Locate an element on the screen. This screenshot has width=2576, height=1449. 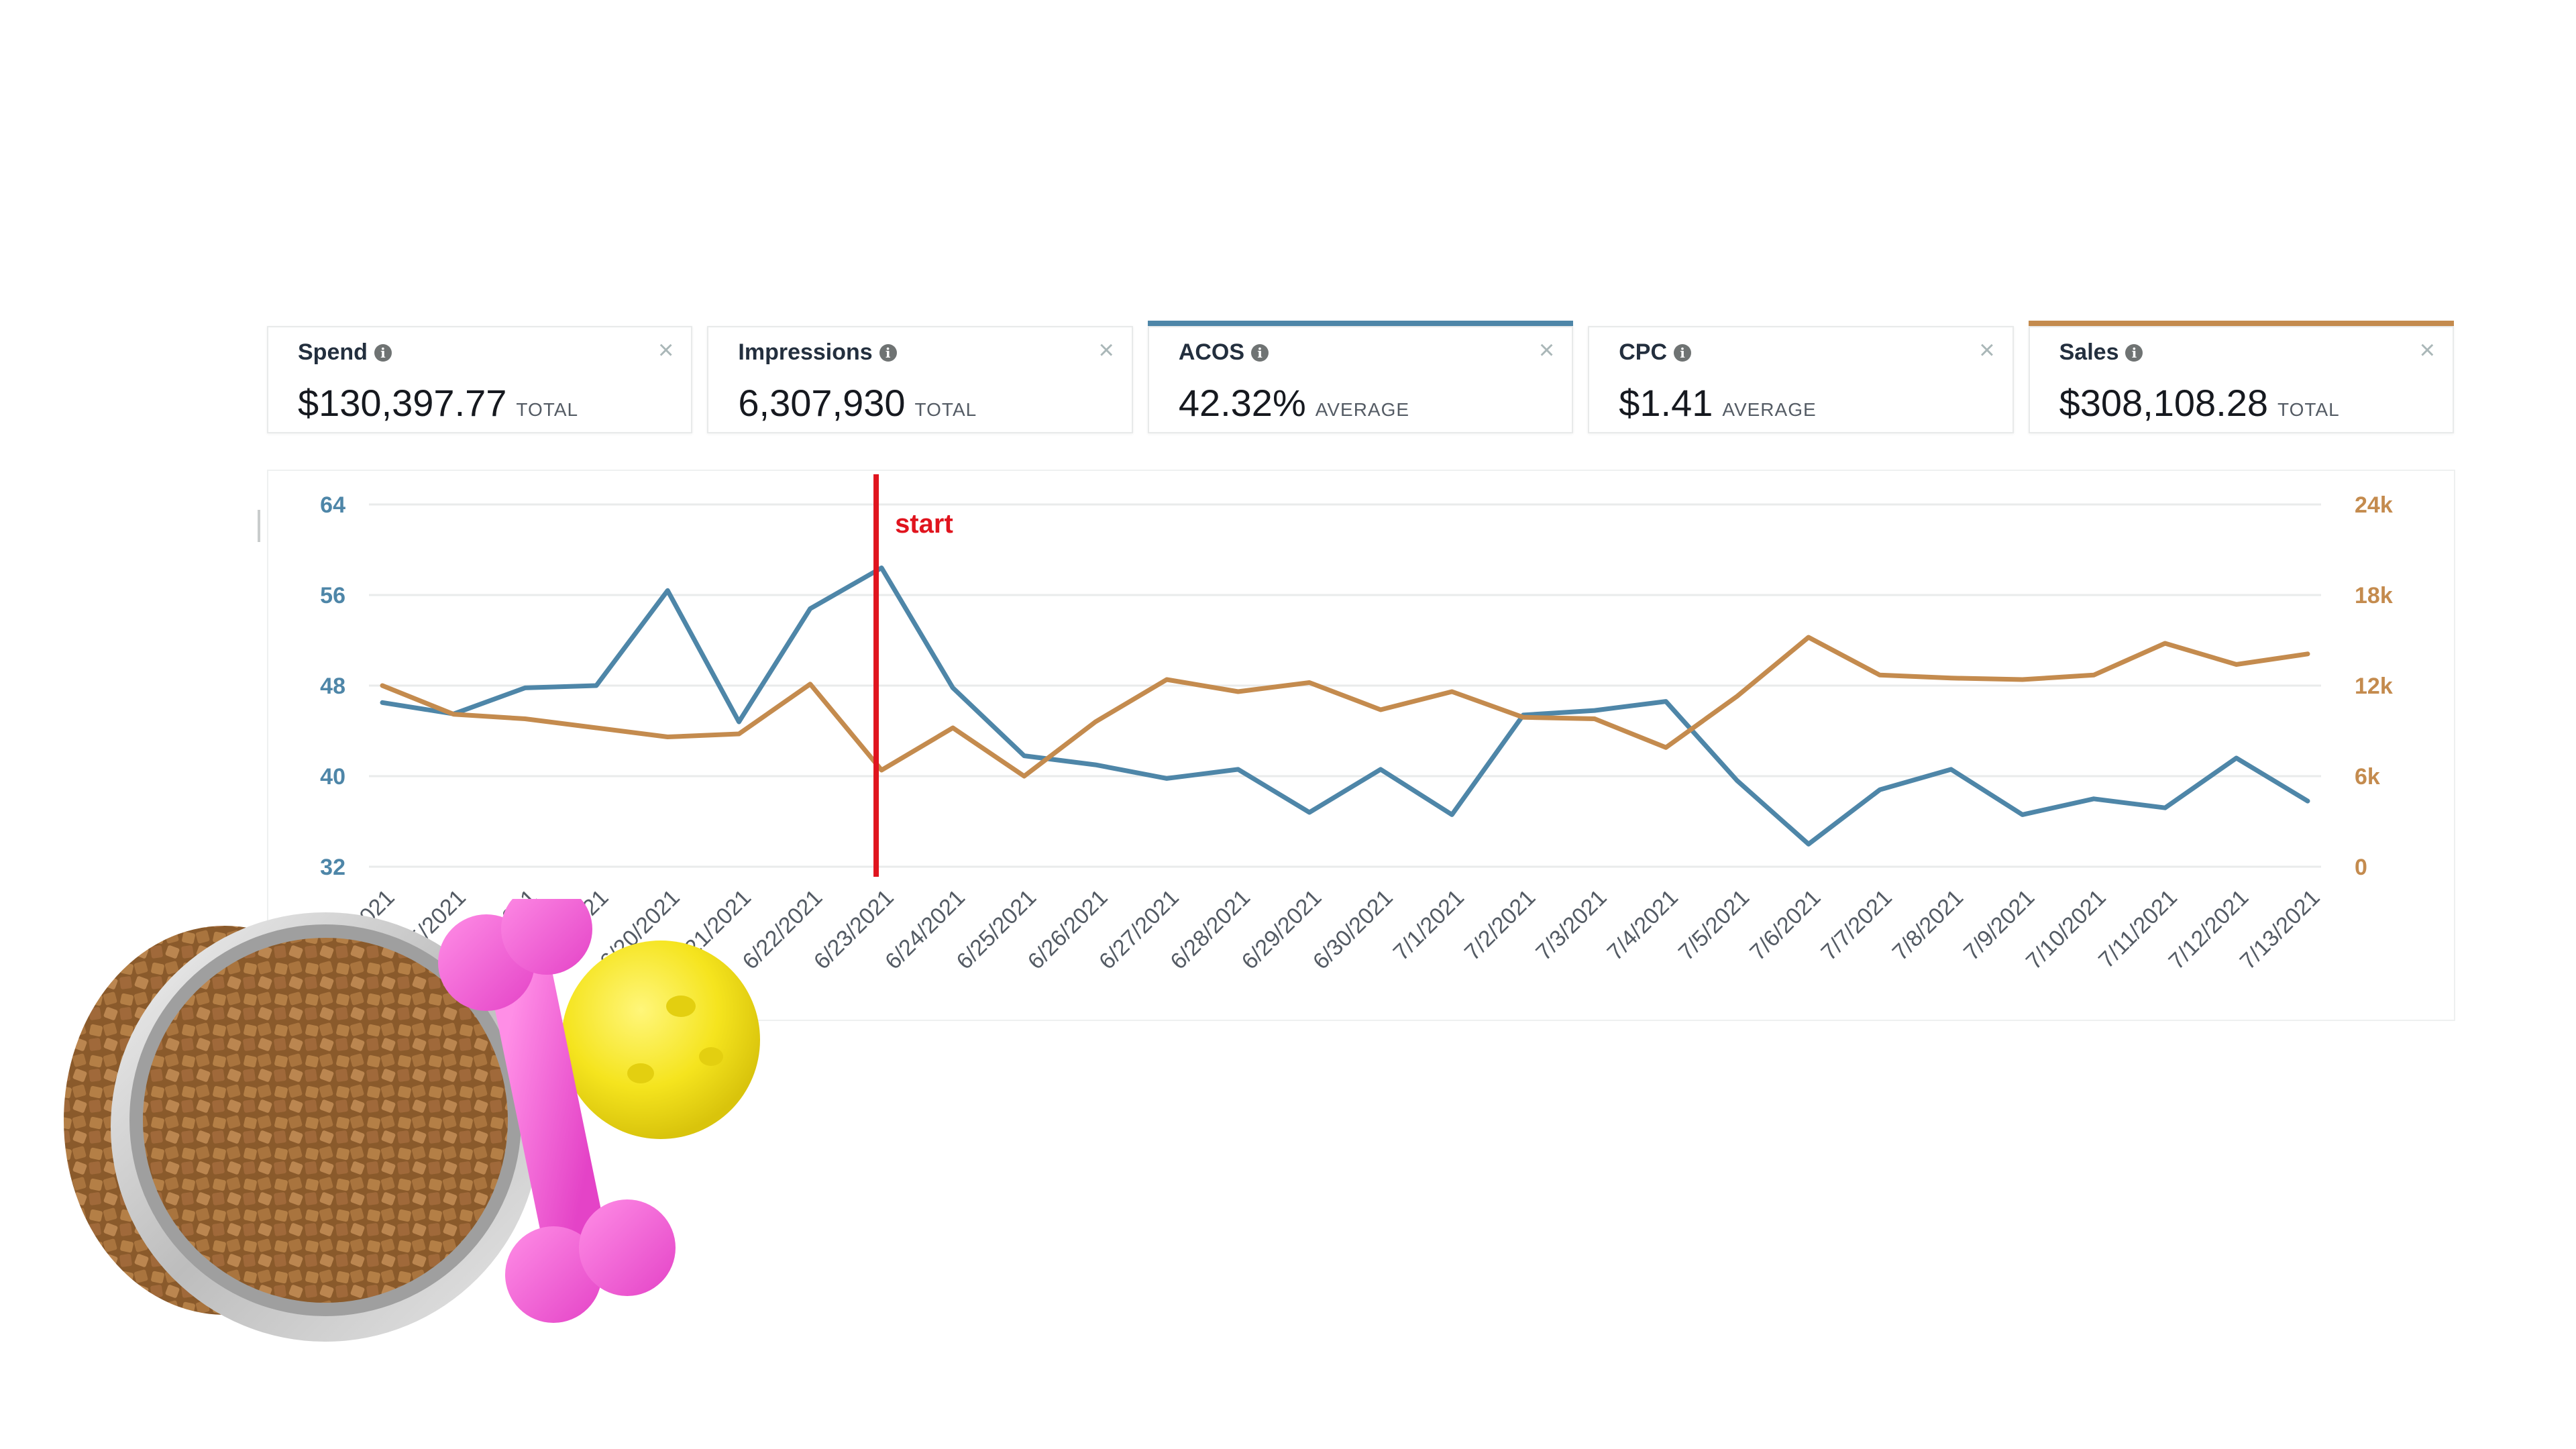
metric-value-row: 6,307,930 TOTAL is located at coordinates (857, 403).